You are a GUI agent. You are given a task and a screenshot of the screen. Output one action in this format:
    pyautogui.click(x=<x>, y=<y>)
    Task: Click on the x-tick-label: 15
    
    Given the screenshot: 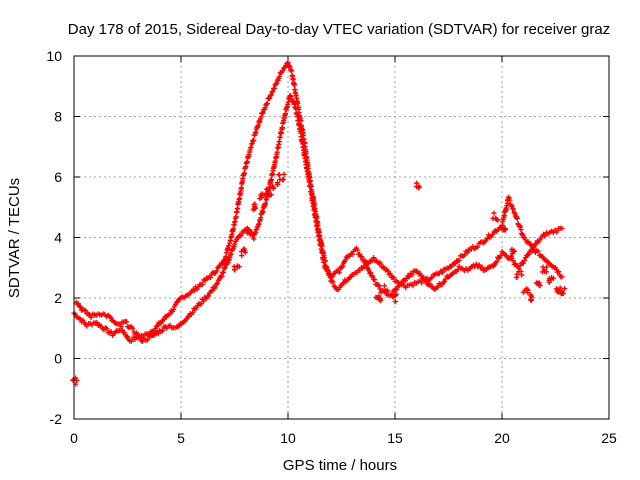 What is the action you would take?
    pyautogui.click(x=395, y=438)
    